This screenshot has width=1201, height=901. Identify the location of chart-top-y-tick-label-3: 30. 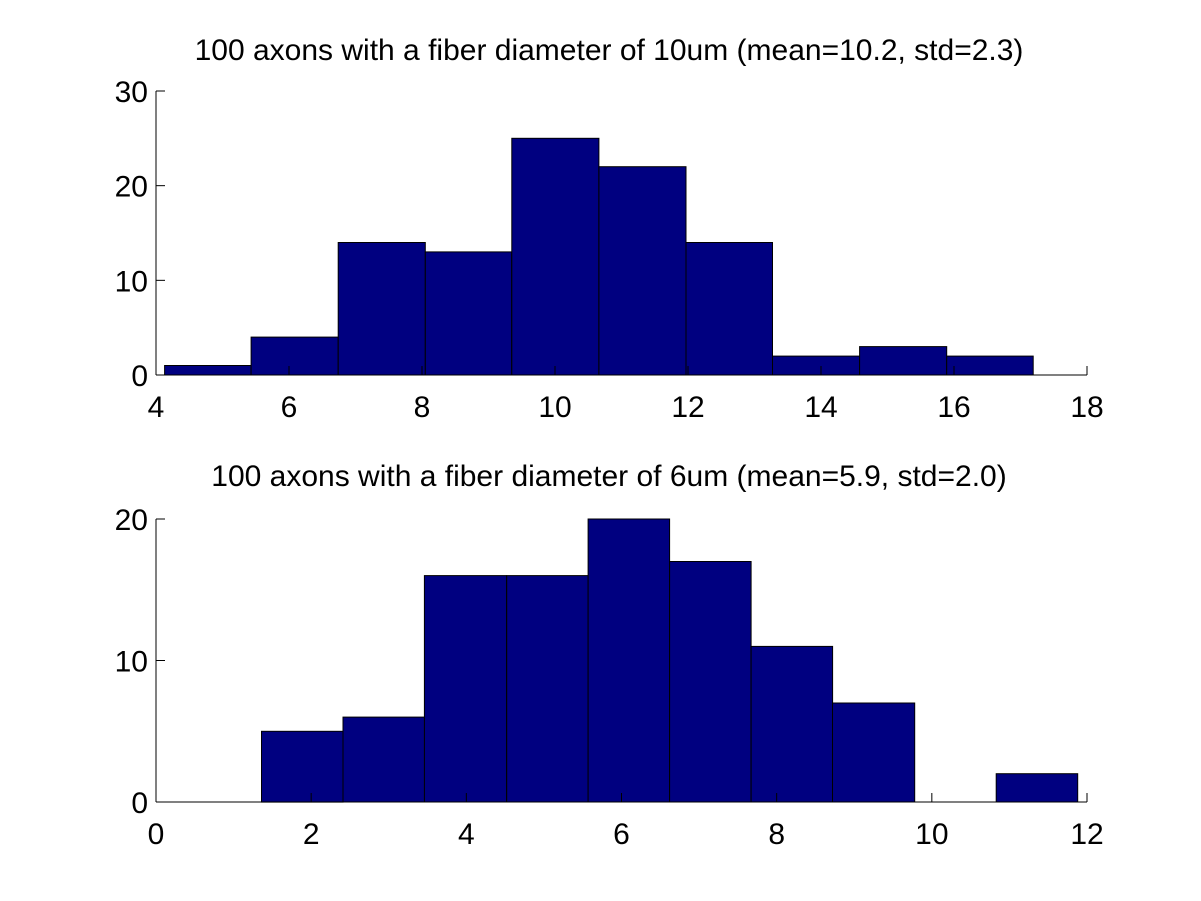
(131, 92).